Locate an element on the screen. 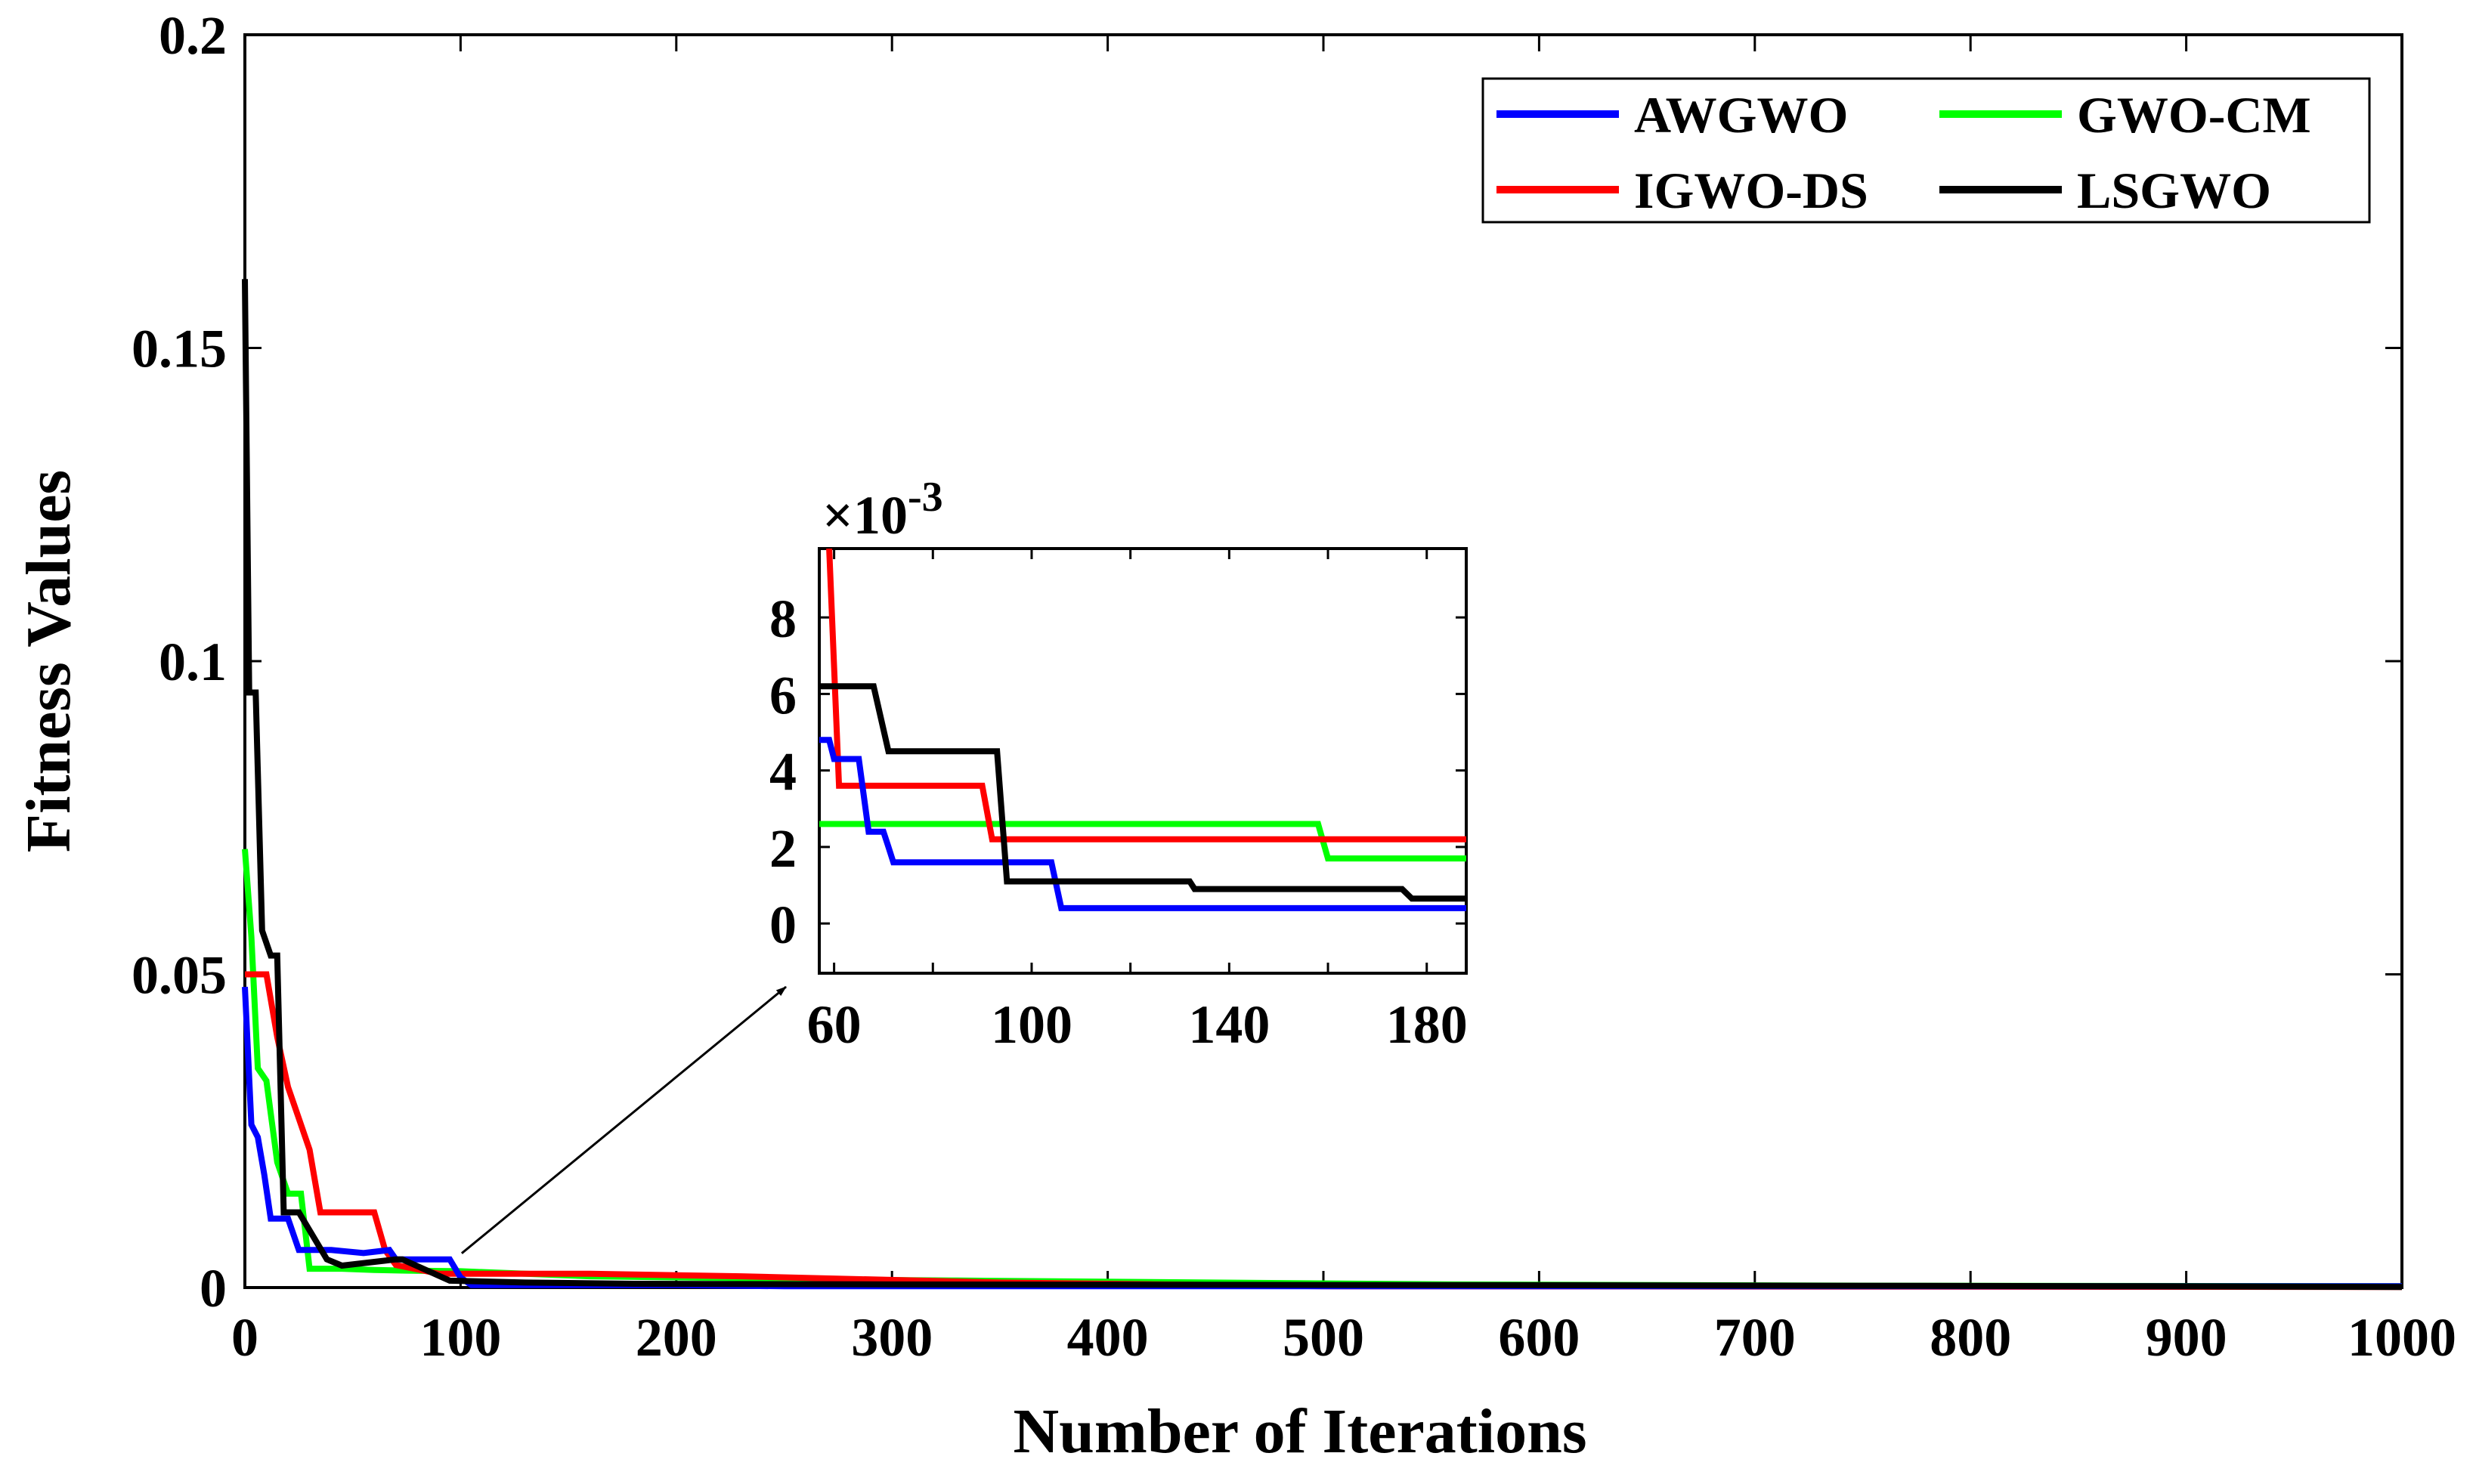 The height and width of the screenshot is (1484, 2476). inset-plot-frame is located at coordinates (1143, 761).